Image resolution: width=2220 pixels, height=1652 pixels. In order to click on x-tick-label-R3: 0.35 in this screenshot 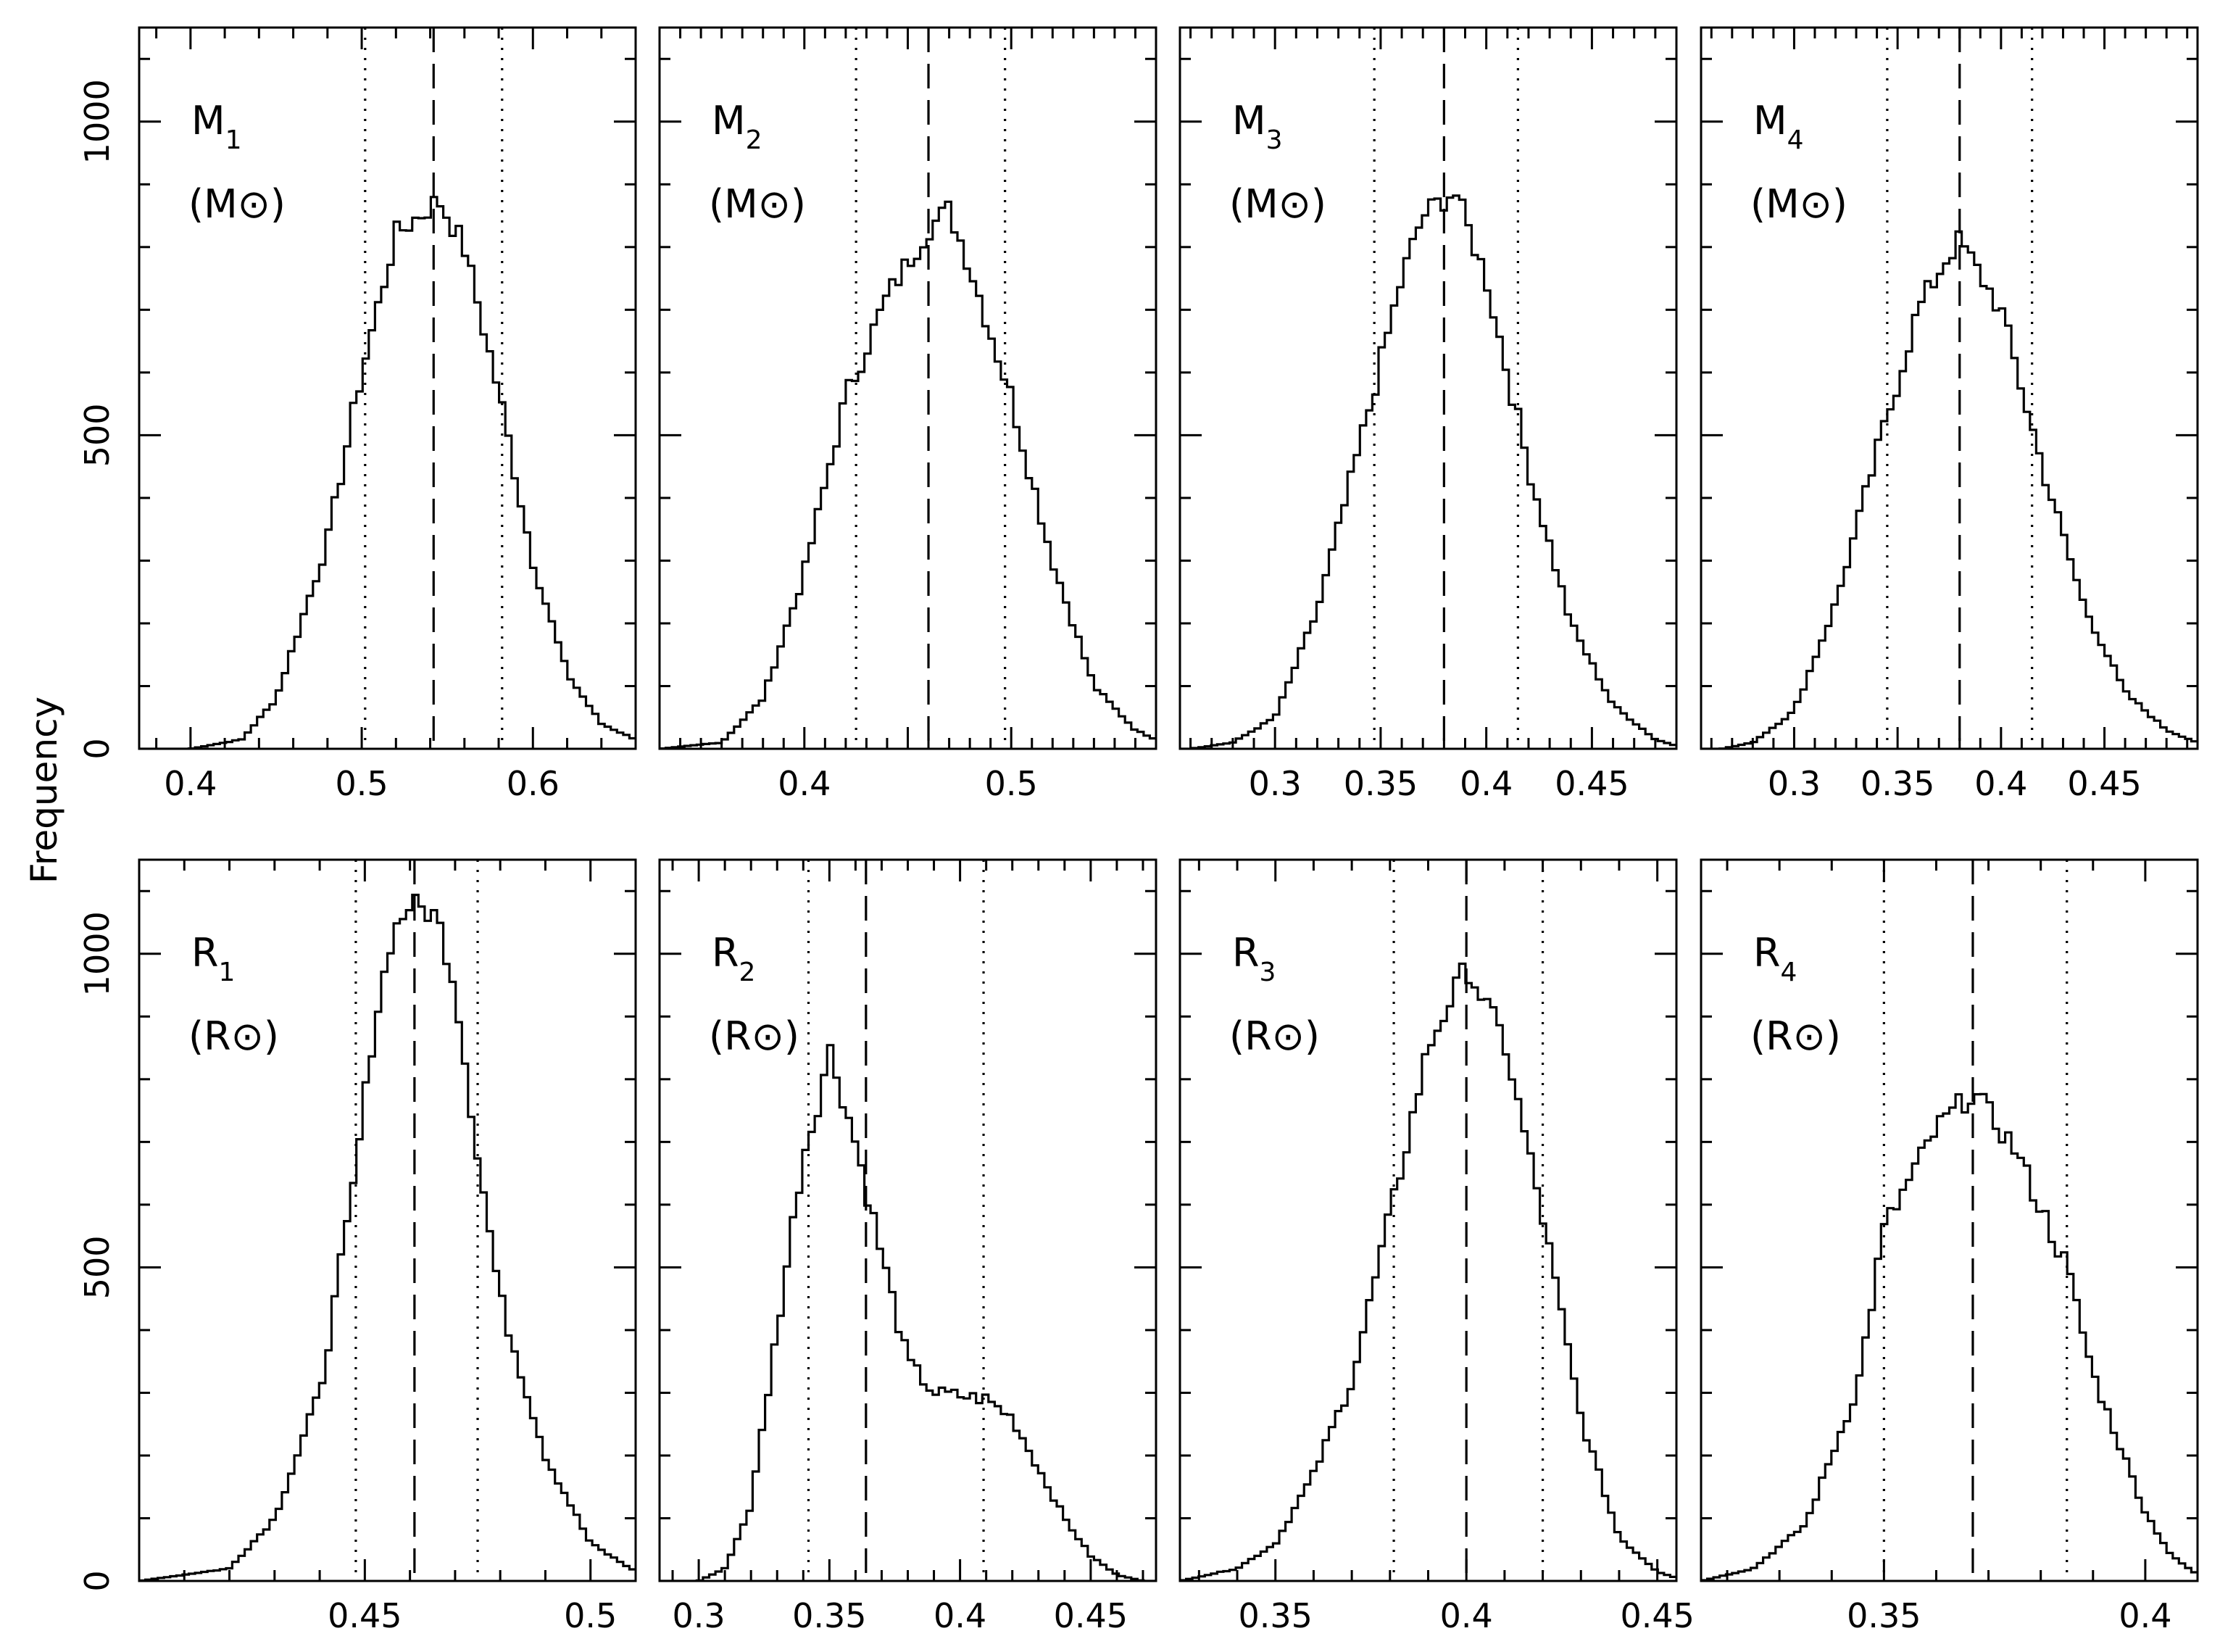, I will do `click(1276, 1615)`.